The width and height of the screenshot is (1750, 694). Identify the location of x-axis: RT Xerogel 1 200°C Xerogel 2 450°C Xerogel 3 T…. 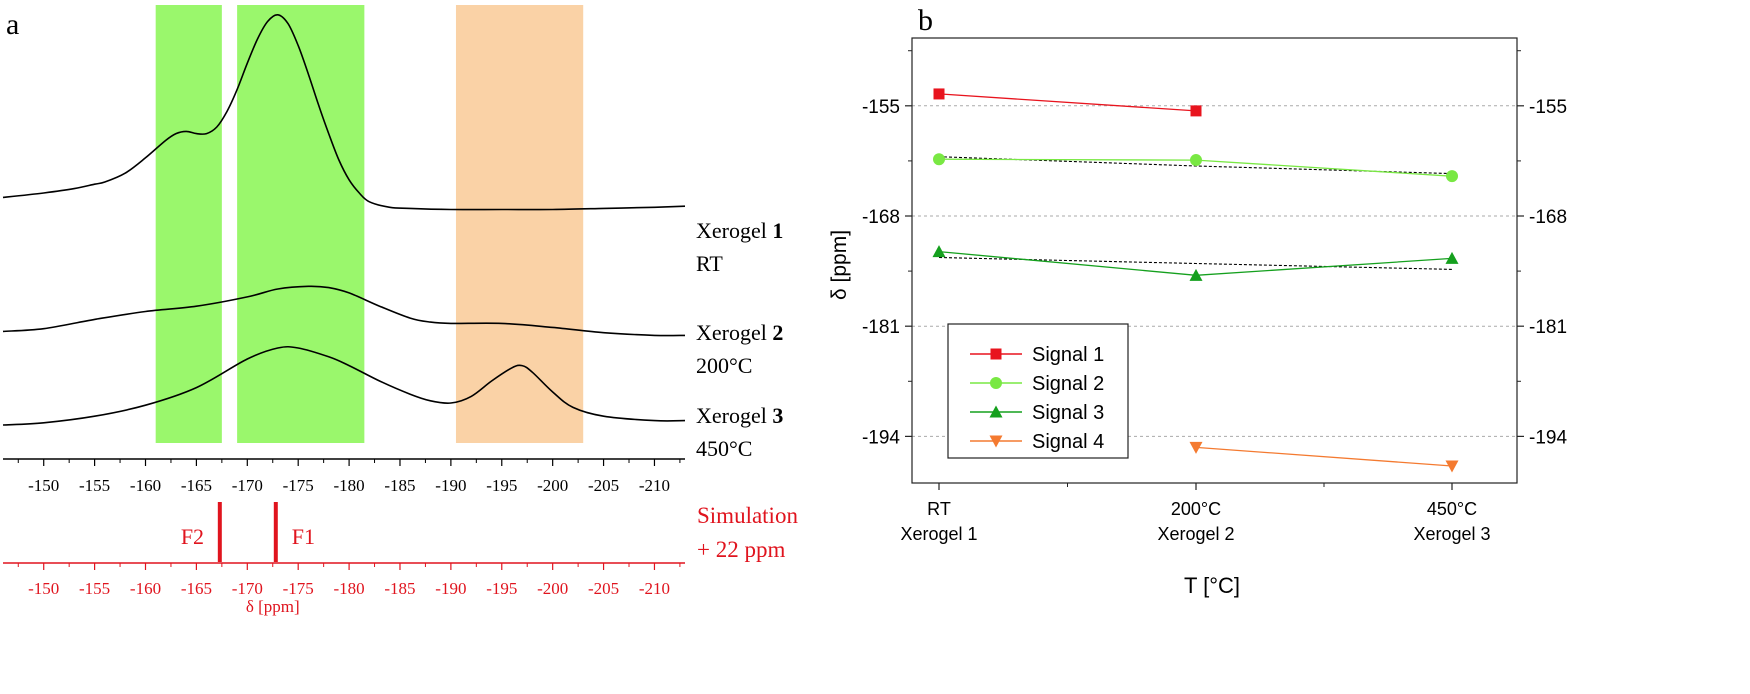
(1195, 540).